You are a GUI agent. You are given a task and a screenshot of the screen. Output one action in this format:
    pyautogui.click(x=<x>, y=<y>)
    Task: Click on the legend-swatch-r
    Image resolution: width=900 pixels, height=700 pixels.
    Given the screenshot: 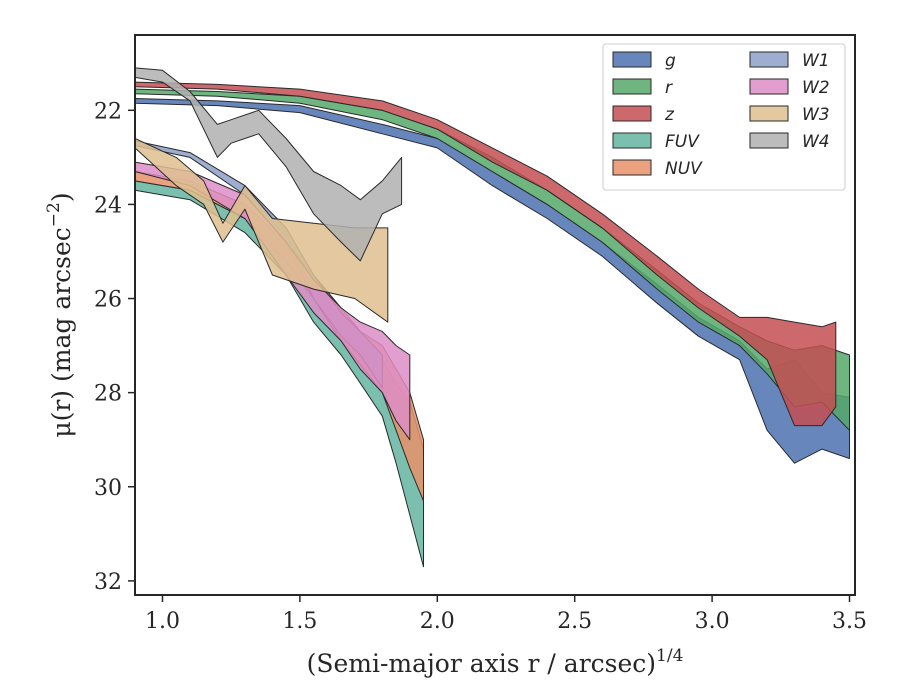 What is the action you would take?
    pyautogui.click(x=632, y=86)
    